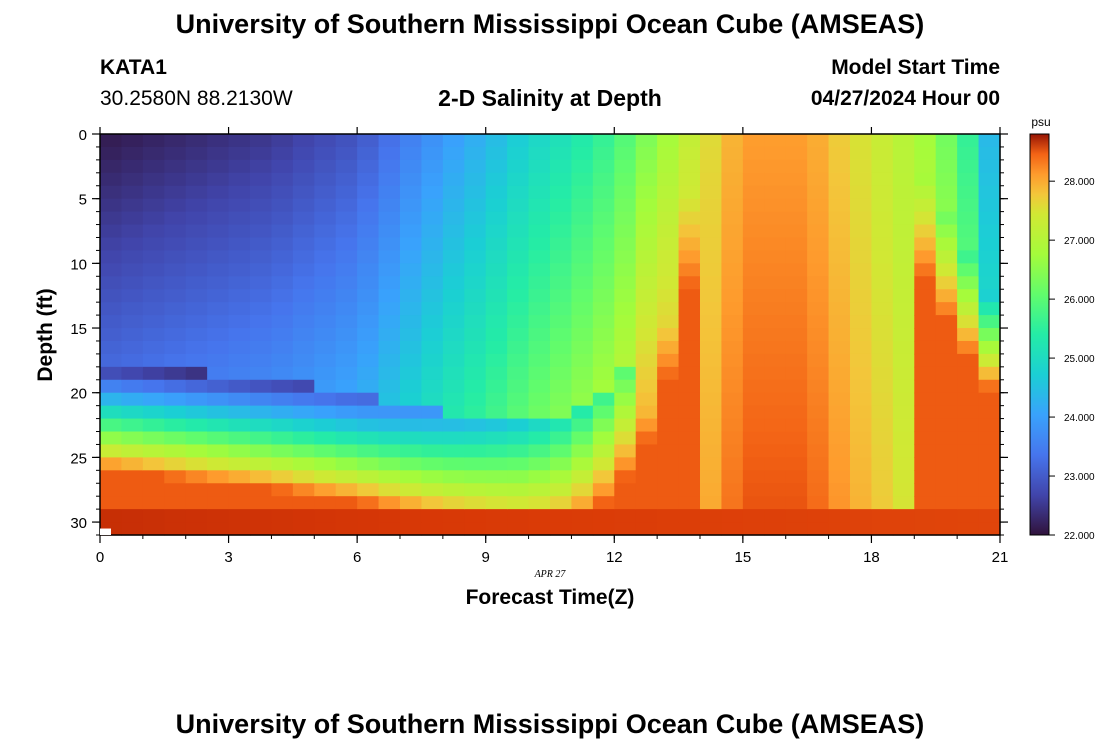 Image resolution: width=1100 pixels, height=750 pixels. I want to click on x-axis-label: Forecast Time(Z), so click(550, 597).